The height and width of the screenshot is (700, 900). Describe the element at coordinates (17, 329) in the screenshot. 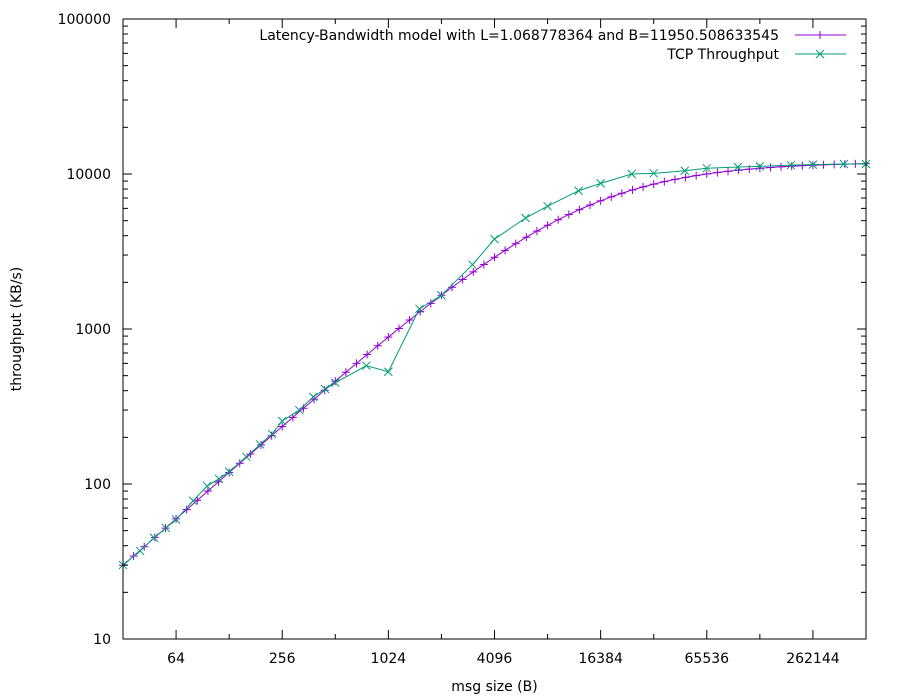

I see `y-axis-label: throughput (KB/s)` at that location.